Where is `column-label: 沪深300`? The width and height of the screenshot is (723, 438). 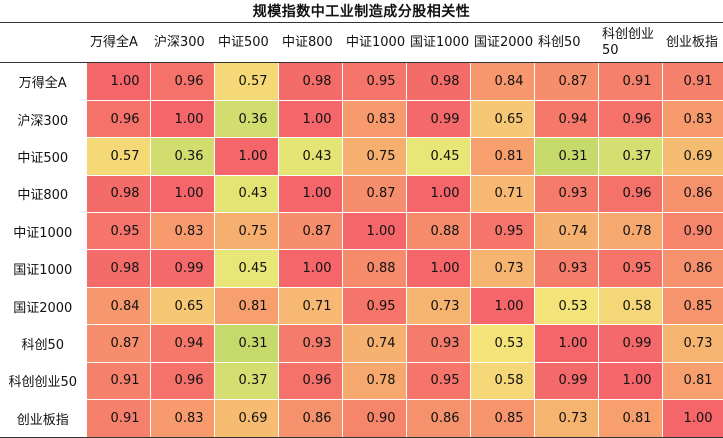 column-label: 沪深300 is located at coordinates (182, 42).